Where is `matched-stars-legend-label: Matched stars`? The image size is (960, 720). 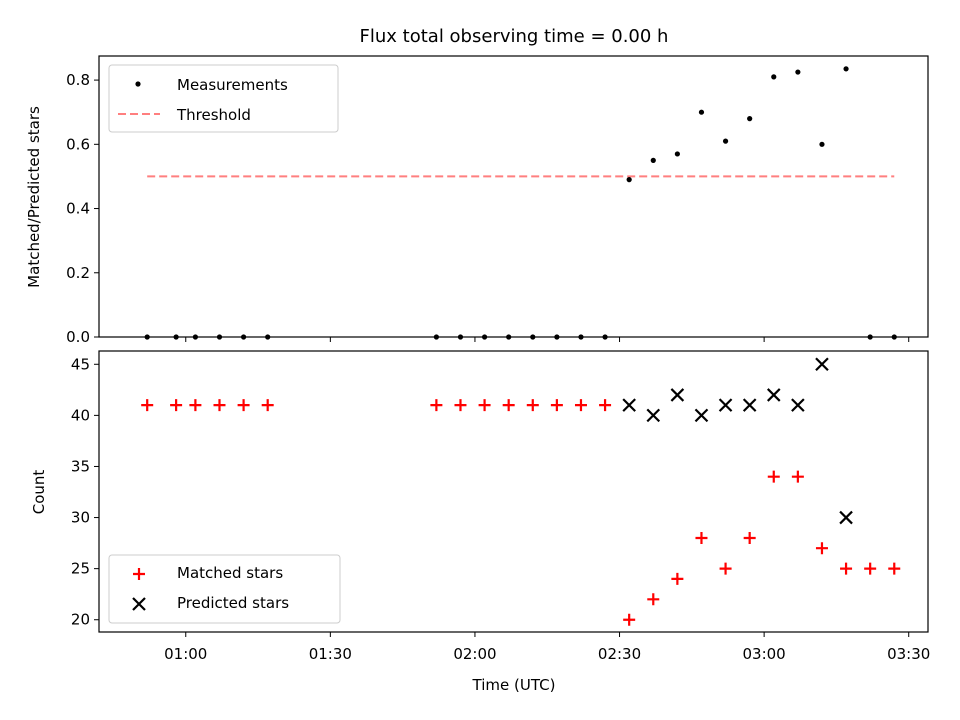 matched-stars-legend-label: Matched stars is located at coordinates (230, 573).